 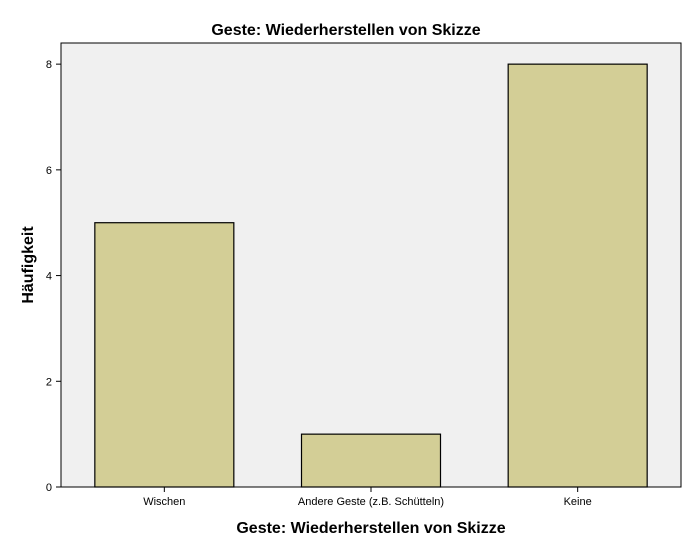 What do you see at coordinates (49, 65) in the screenshot?
I see `y-tick-label: 8` at bounding box center [49, 65].